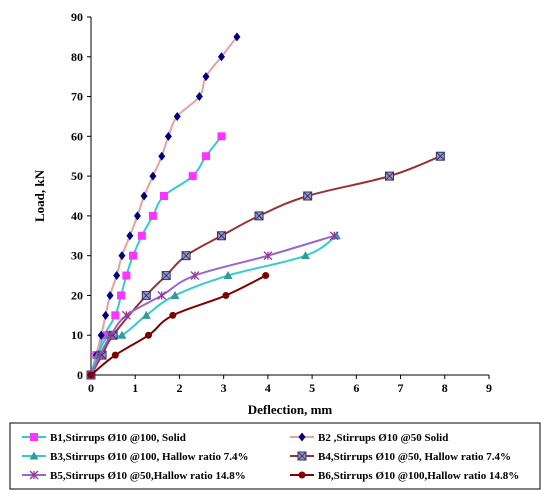 Image resolution: width=550 pixels, height=502 pixels. Describe the element at coordinates (414, 457) in the screenshot. I see `legend-label: B4,Stirrups Ø10 @50, Hallow ratio 7.4%` at that location.